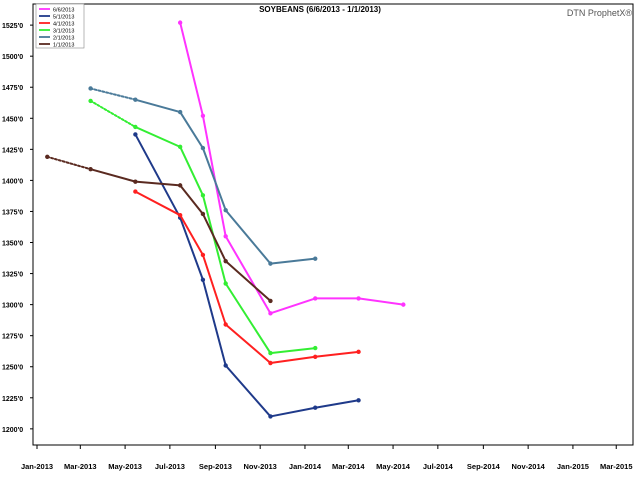 The width and height of the screenshot is (640, 485). I want to click on x-tick-label: Sep-2013, so click(215, 466).